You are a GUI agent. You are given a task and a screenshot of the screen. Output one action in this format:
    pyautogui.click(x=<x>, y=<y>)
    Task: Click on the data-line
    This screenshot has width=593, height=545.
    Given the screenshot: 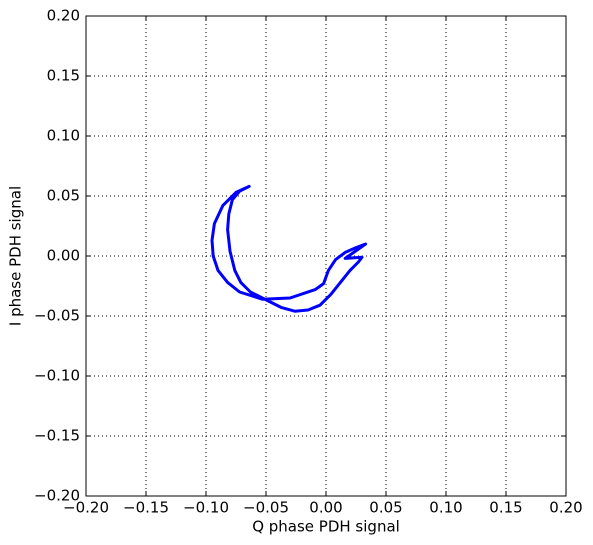 What is the action you would take?
    pyautogui.click(x=289, y=248)
    